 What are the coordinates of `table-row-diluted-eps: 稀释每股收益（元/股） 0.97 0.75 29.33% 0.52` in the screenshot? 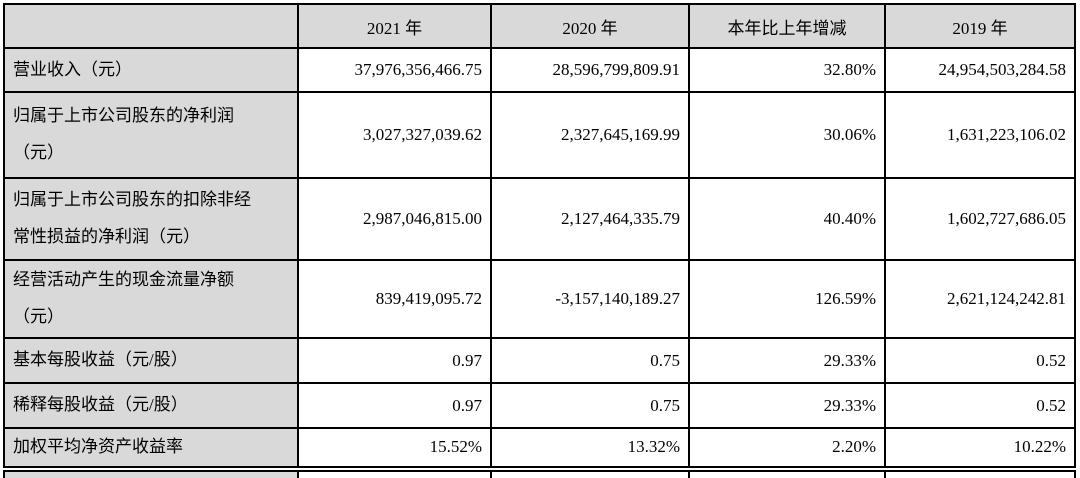 It's located at (539, 405).